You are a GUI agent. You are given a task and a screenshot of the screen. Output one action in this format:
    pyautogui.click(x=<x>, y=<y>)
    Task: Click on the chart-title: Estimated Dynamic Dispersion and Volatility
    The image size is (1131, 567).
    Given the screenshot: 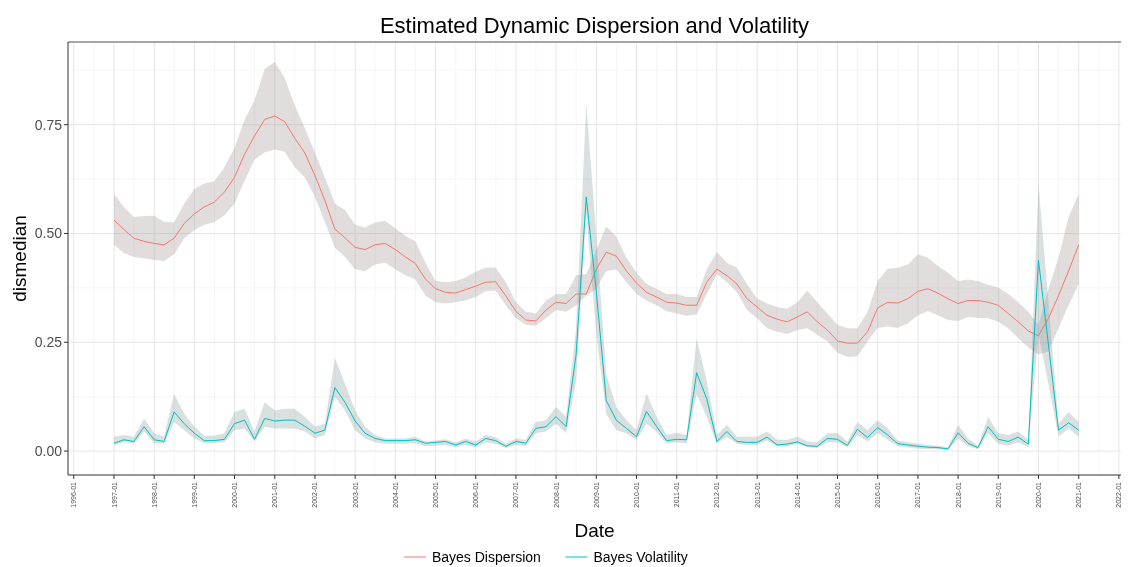 What is the action you would take?
    pyautogui.click(x=594, y=25)
    